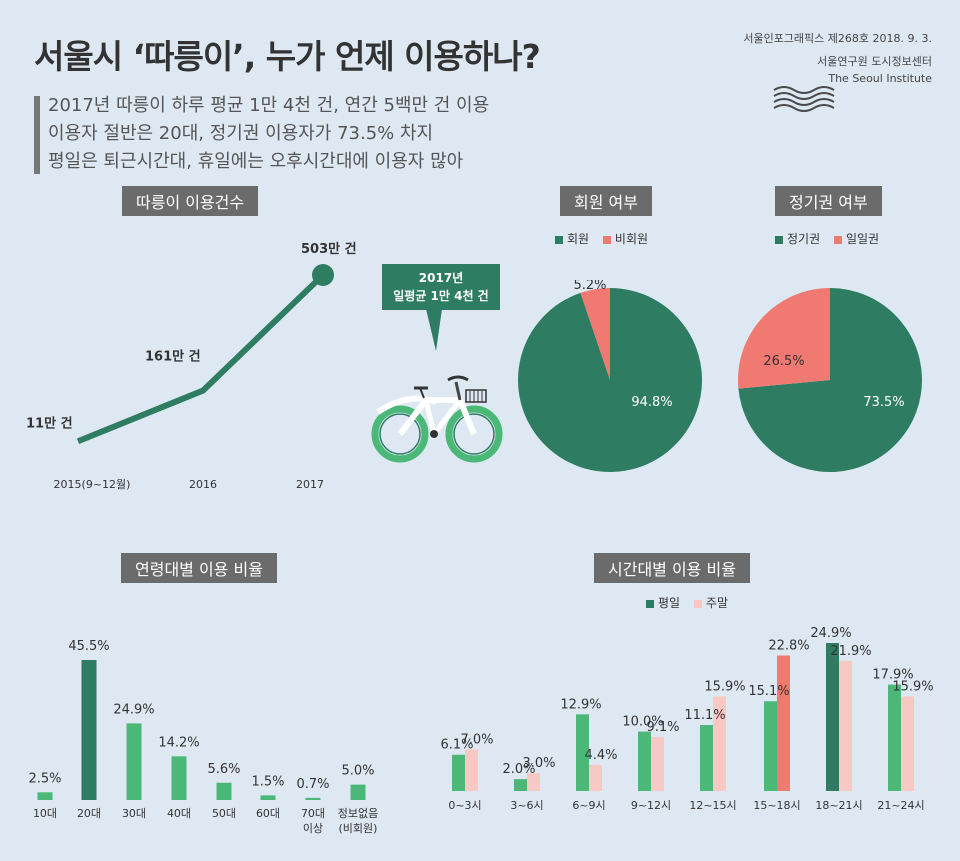 The width and height of the screenshot is (960, 861). Describe the element at coordinates (828, 201) in the screenshot. I see `pass-type-label: 정기권 여부` at that location.